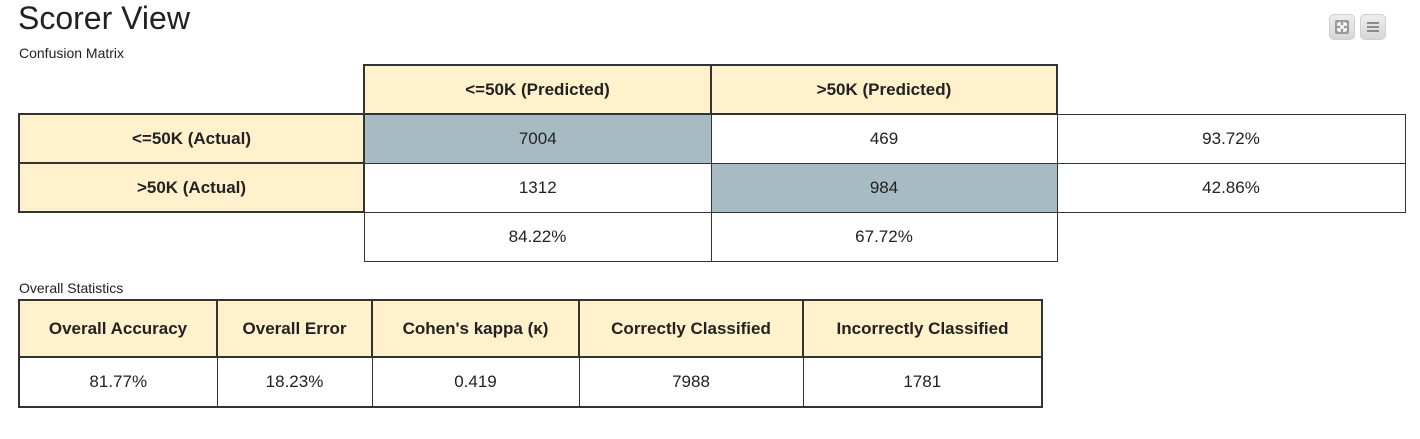 The width and height of the screenshot is (1420, 439). Describe the element at coordinates (922, 382) in the screenshot. I see `stat-value-incorrectly-classified: 1781` at that location.